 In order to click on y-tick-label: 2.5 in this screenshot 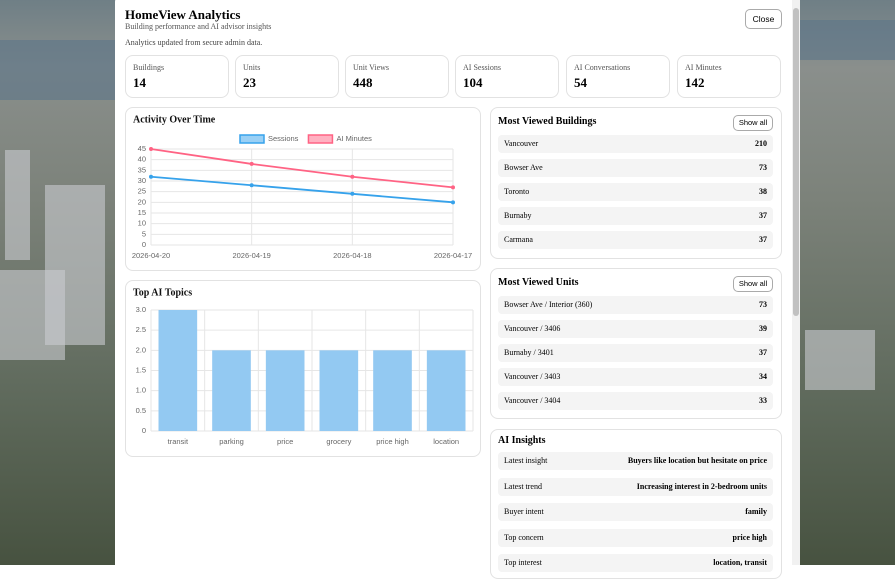, I will do `click(141, 329)`.